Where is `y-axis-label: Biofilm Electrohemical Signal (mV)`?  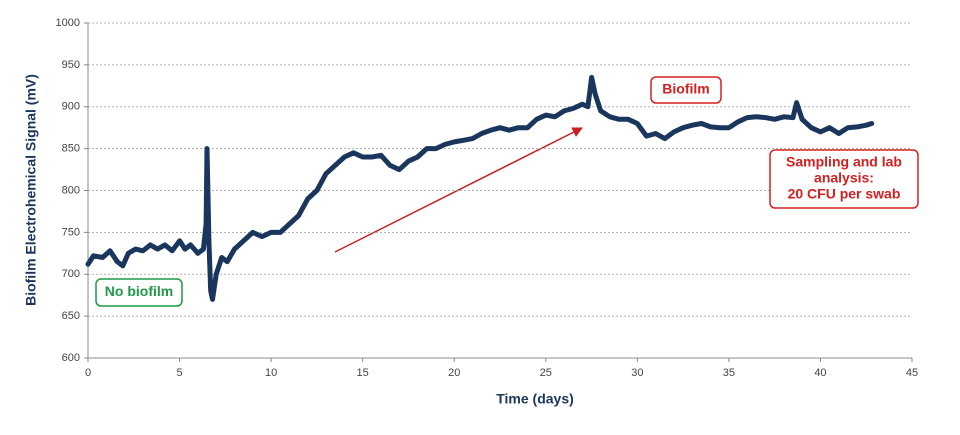 y-axis-label: Biofilm Electrohemical Signal (mV) is located at coordinates (31, 190).